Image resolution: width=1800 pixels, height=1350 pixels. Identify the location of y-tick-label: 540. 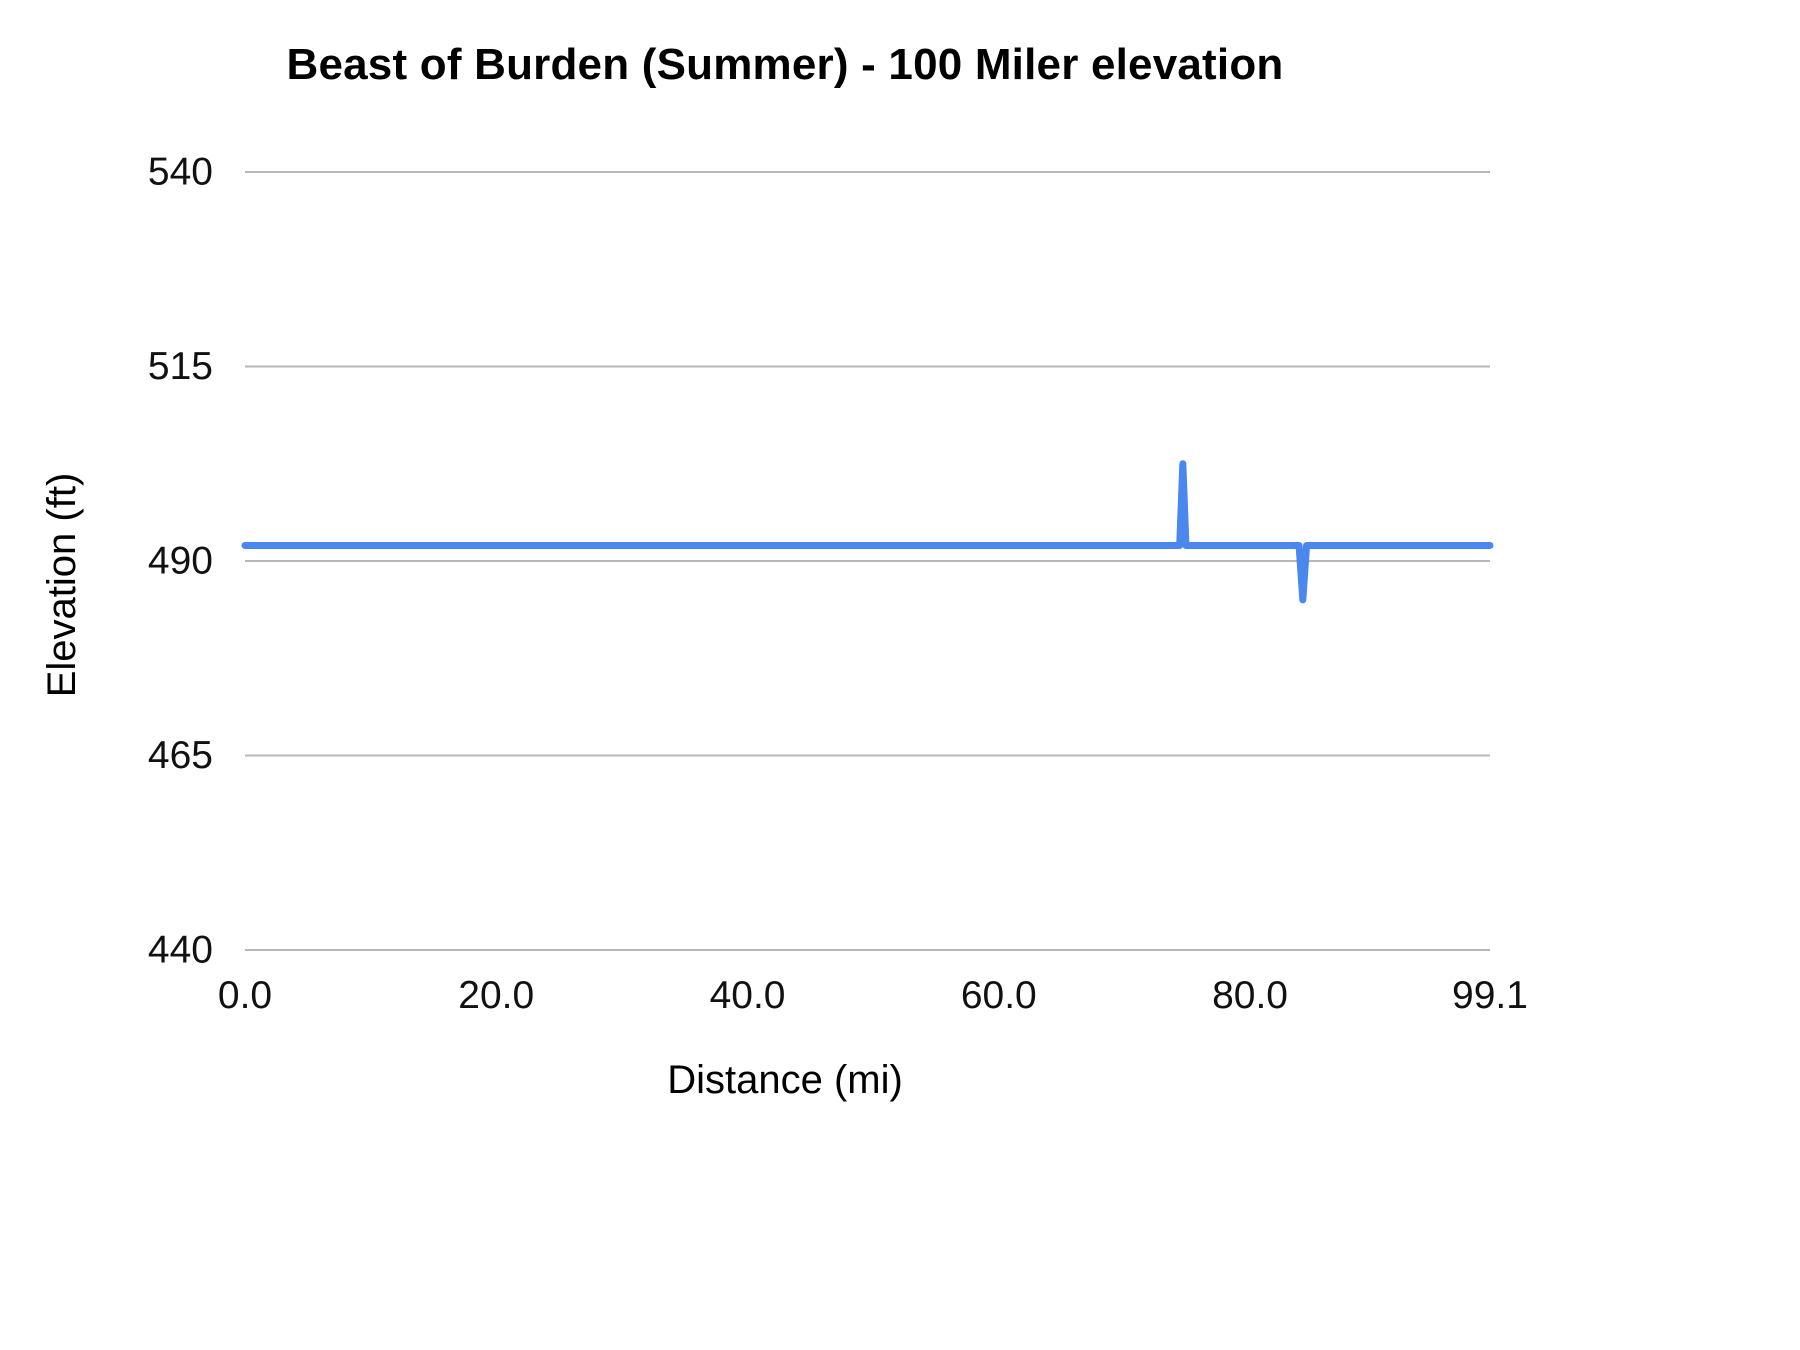
(180, 172).